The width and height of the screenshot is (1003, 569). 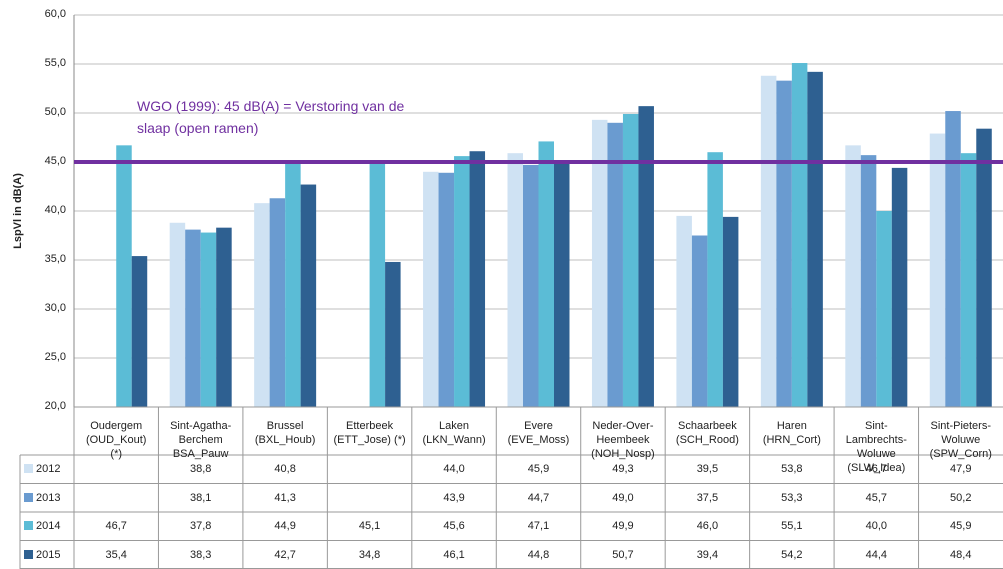 I want to click on y-tick-label: 30,0, so click(x=55, y=308).